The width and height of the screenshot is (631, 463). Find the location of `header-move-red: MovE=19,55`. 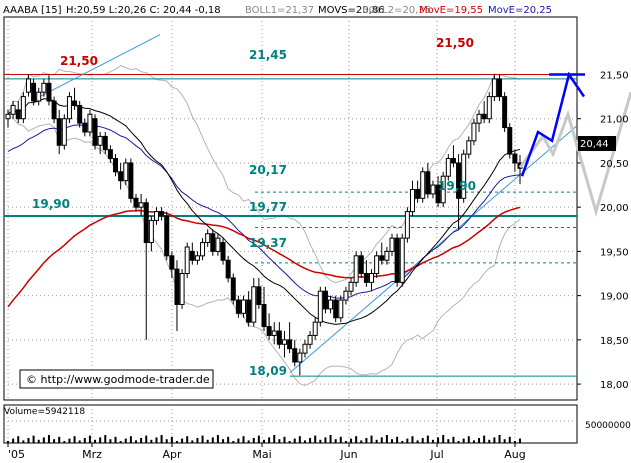

header-move-red: MovE=19,55 is located at coordinates (451, 10).